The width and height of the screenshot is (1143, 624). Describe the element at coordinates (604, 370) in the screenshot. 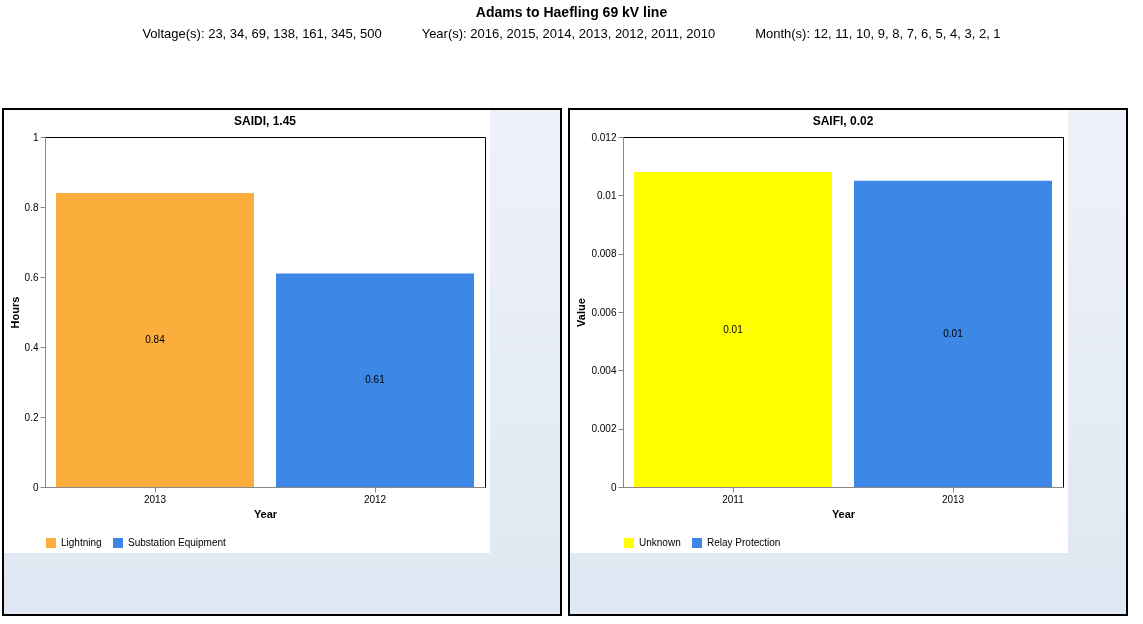

I see `y-tick-label: 0.004` at that location.